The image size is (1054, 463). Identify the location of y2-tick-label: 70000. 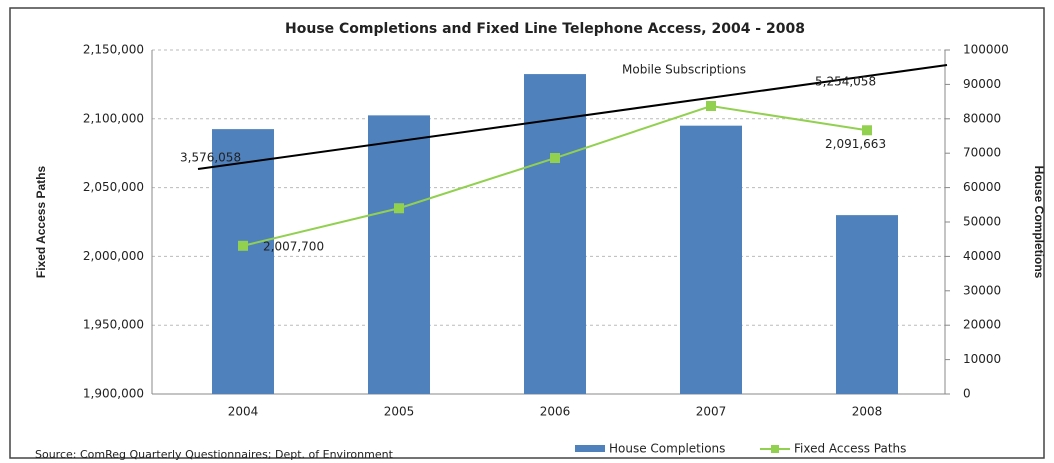
(982, 153).